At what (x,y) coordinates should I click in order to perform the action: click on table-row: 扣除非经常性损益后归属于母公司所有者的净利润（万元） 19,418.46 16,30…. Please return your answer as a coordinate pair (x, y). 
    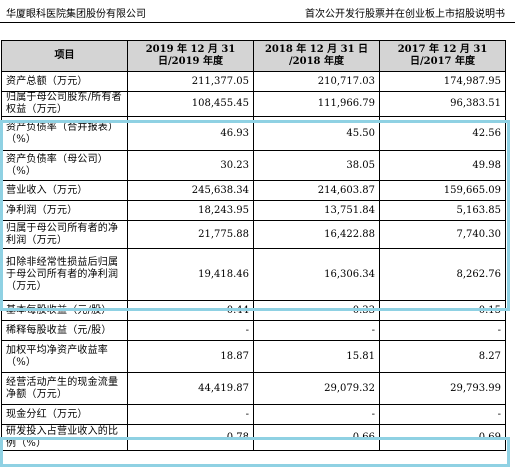
    Looking at the image, I should click on (253, 274).